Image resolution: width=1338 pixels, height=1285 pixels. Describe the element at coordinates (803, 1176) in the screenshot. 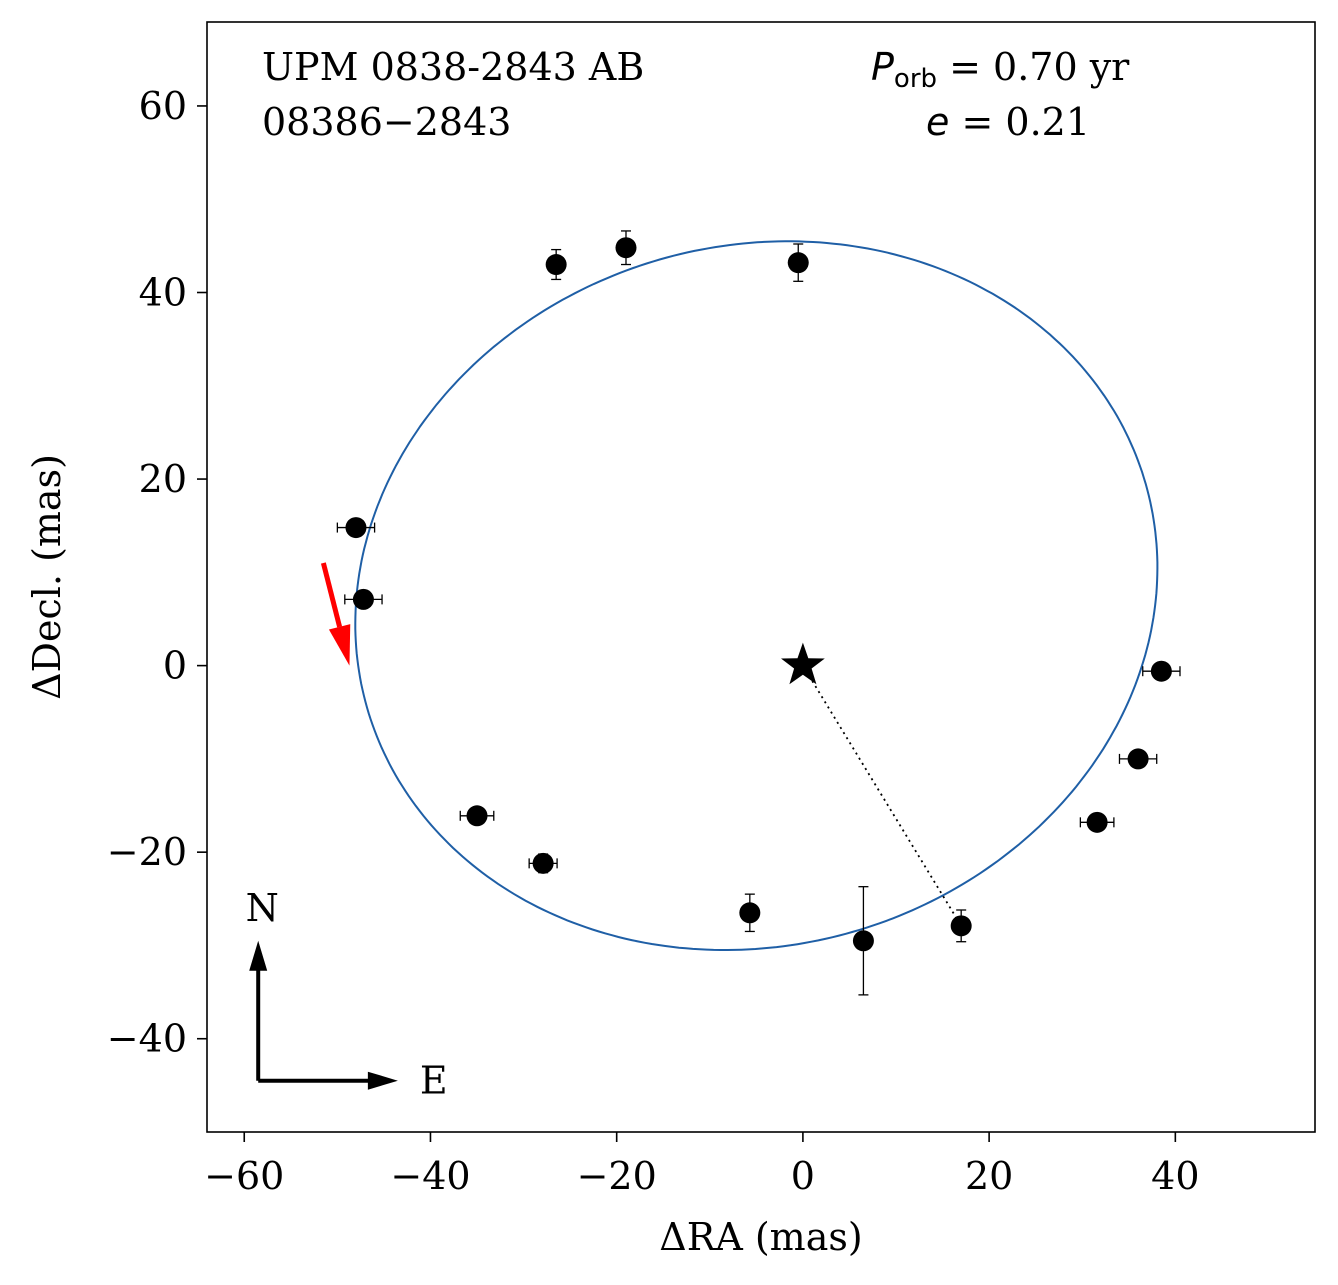

I see `x-tick-label: 0` at that location.